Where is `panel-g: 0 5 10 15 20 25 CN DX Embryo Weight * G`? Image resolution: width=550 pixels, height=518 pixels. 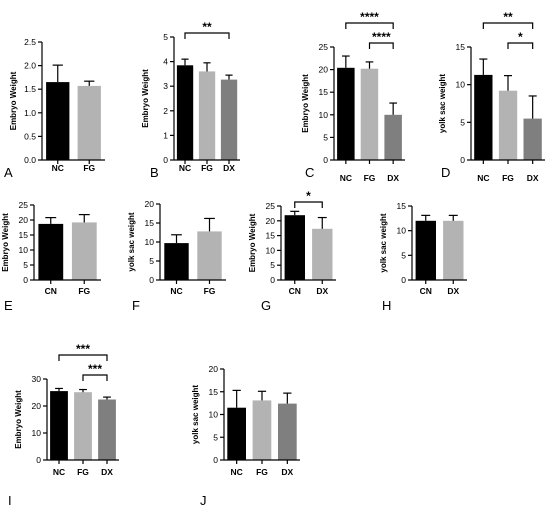 panel-g: 0 5 10 15 20 25 CN DX Embryo Weight * G is located at coordinates (292, 251).